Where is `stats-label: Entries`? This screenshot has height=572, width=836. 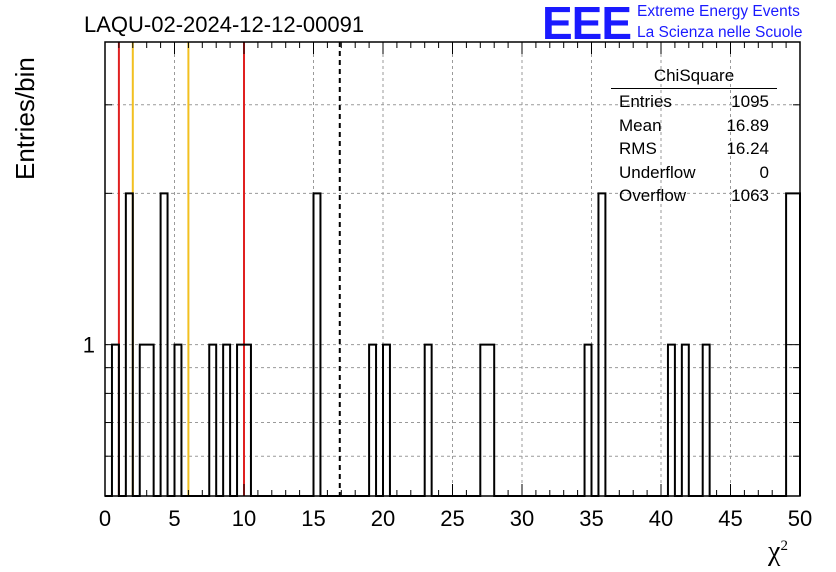
stats-label: Entries is located at coordinates (645, 101).